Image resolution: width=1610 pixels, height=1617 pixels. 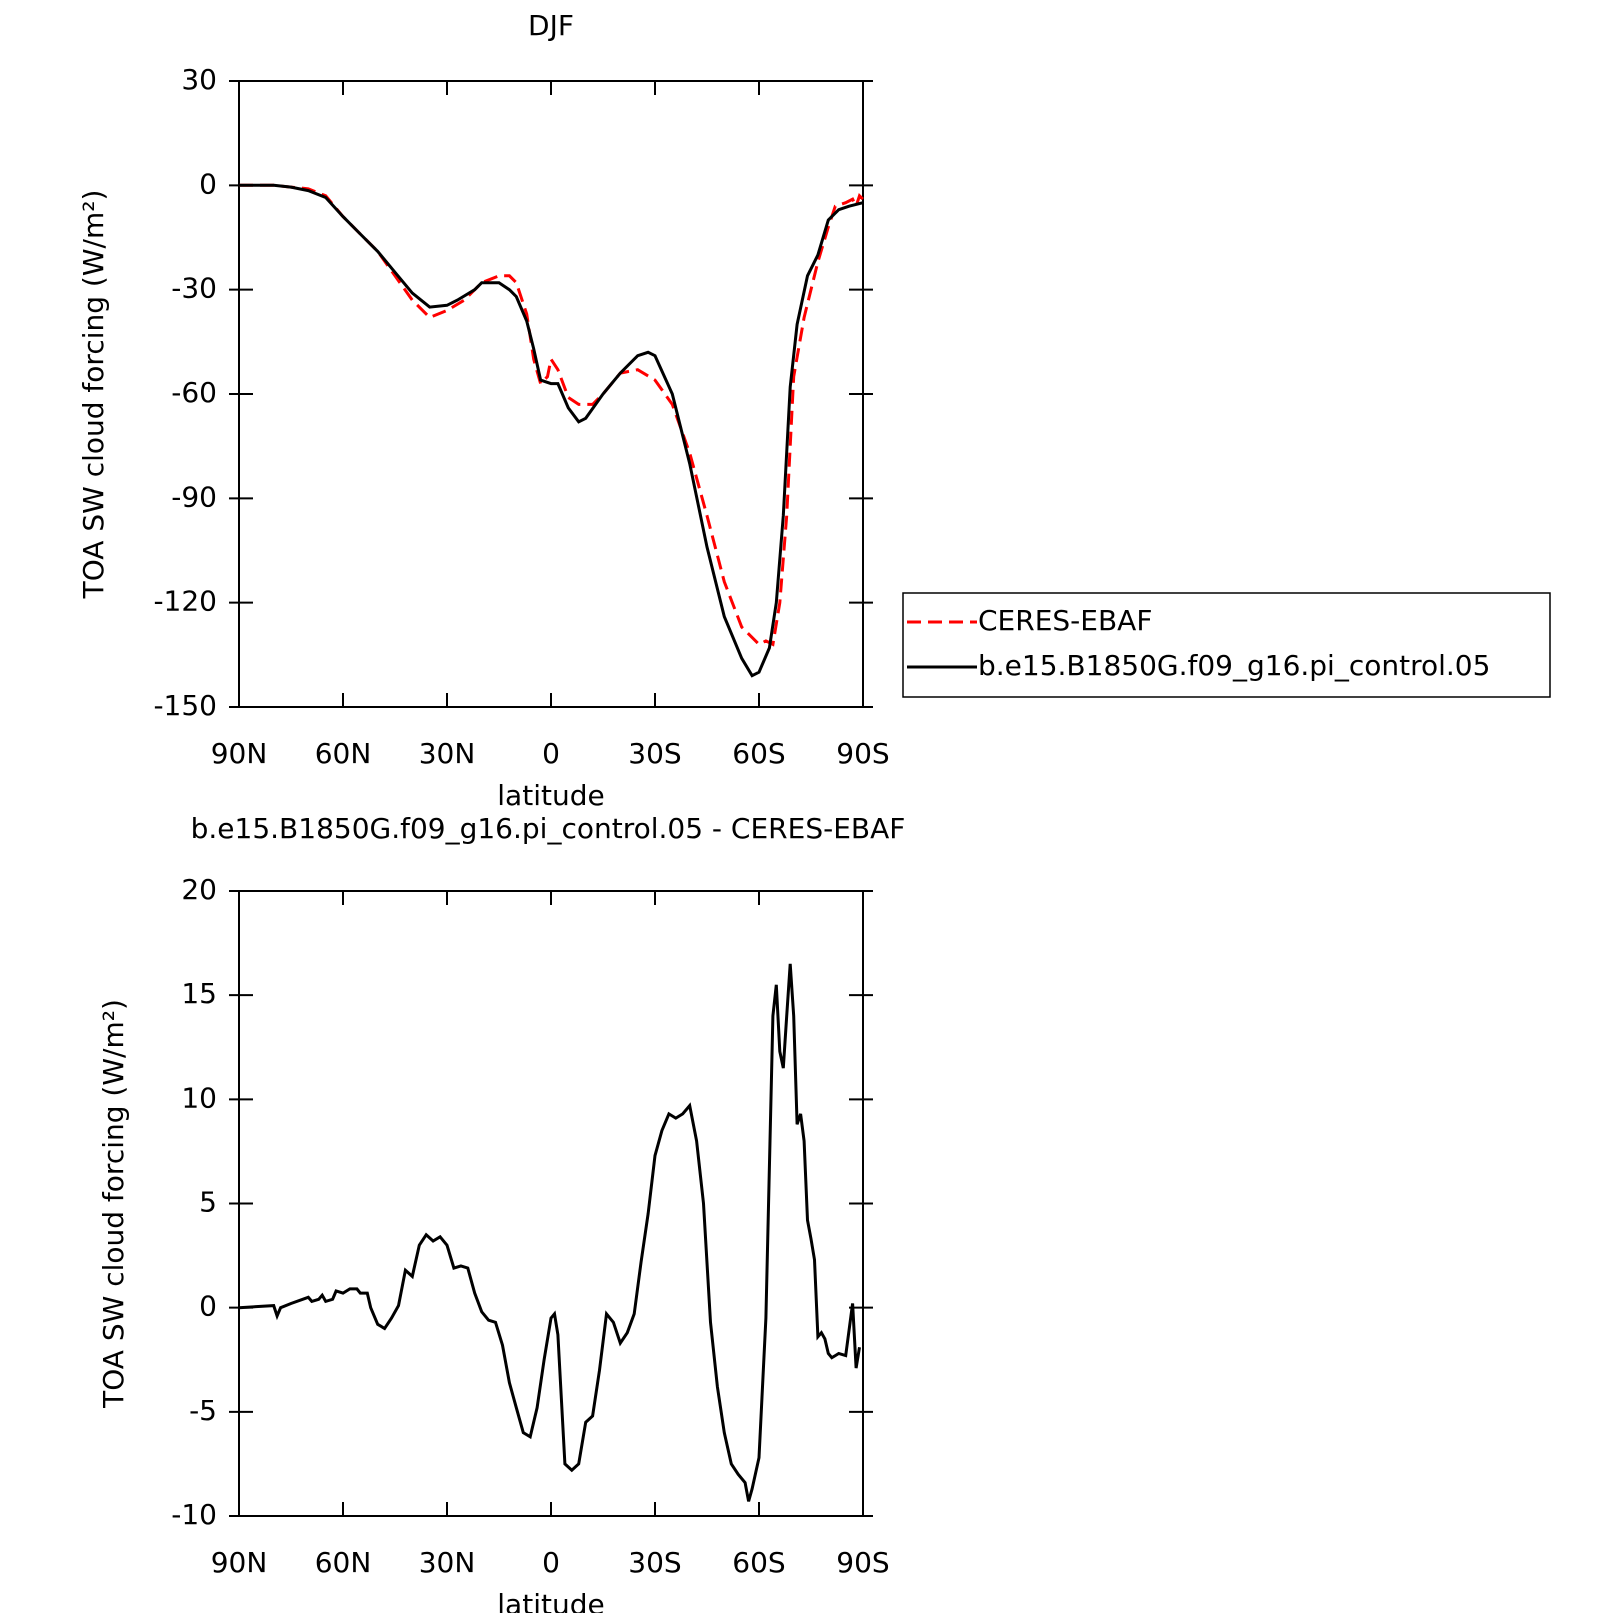 What do you see at coordinates (185, 601) in the screenshot?
I see `y-tick-label: -120` at bounding box center [185, 601].